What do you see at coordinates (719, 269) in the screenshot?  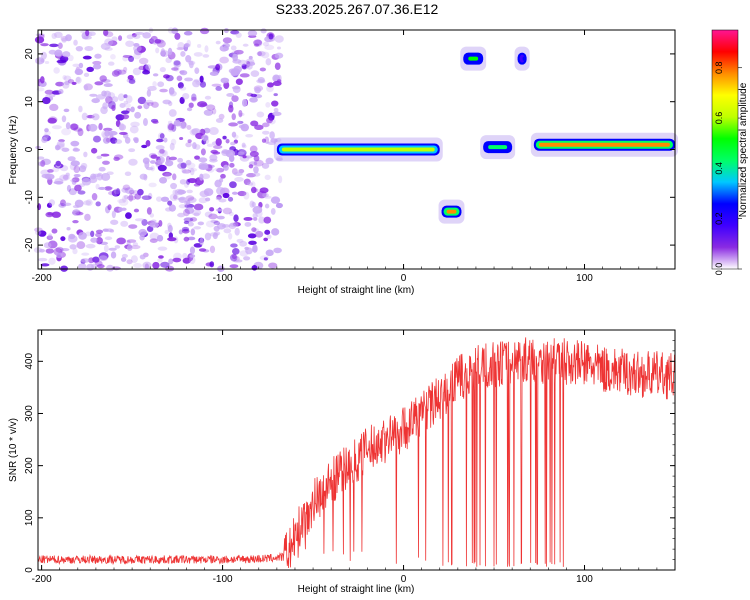 I see `colorbar-tick-label: 0.0` at bounding box center [719, 269].